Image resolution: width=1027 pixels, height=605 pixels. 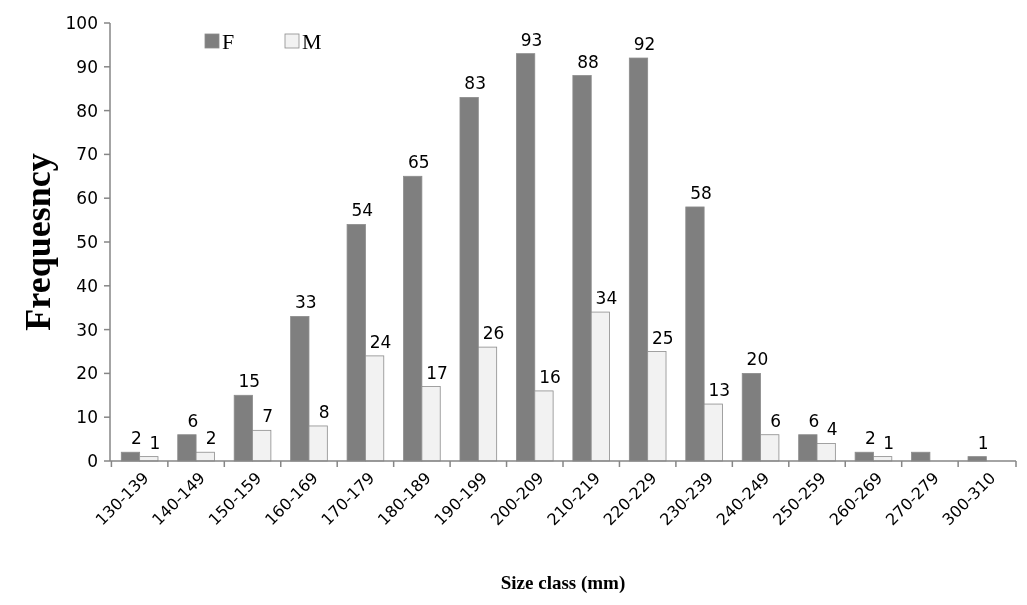 What do you see at coordinates (563, 583) in the screenshot?
I see `x-axis-title: Size class (mm)` at bounding box center [563, 583].